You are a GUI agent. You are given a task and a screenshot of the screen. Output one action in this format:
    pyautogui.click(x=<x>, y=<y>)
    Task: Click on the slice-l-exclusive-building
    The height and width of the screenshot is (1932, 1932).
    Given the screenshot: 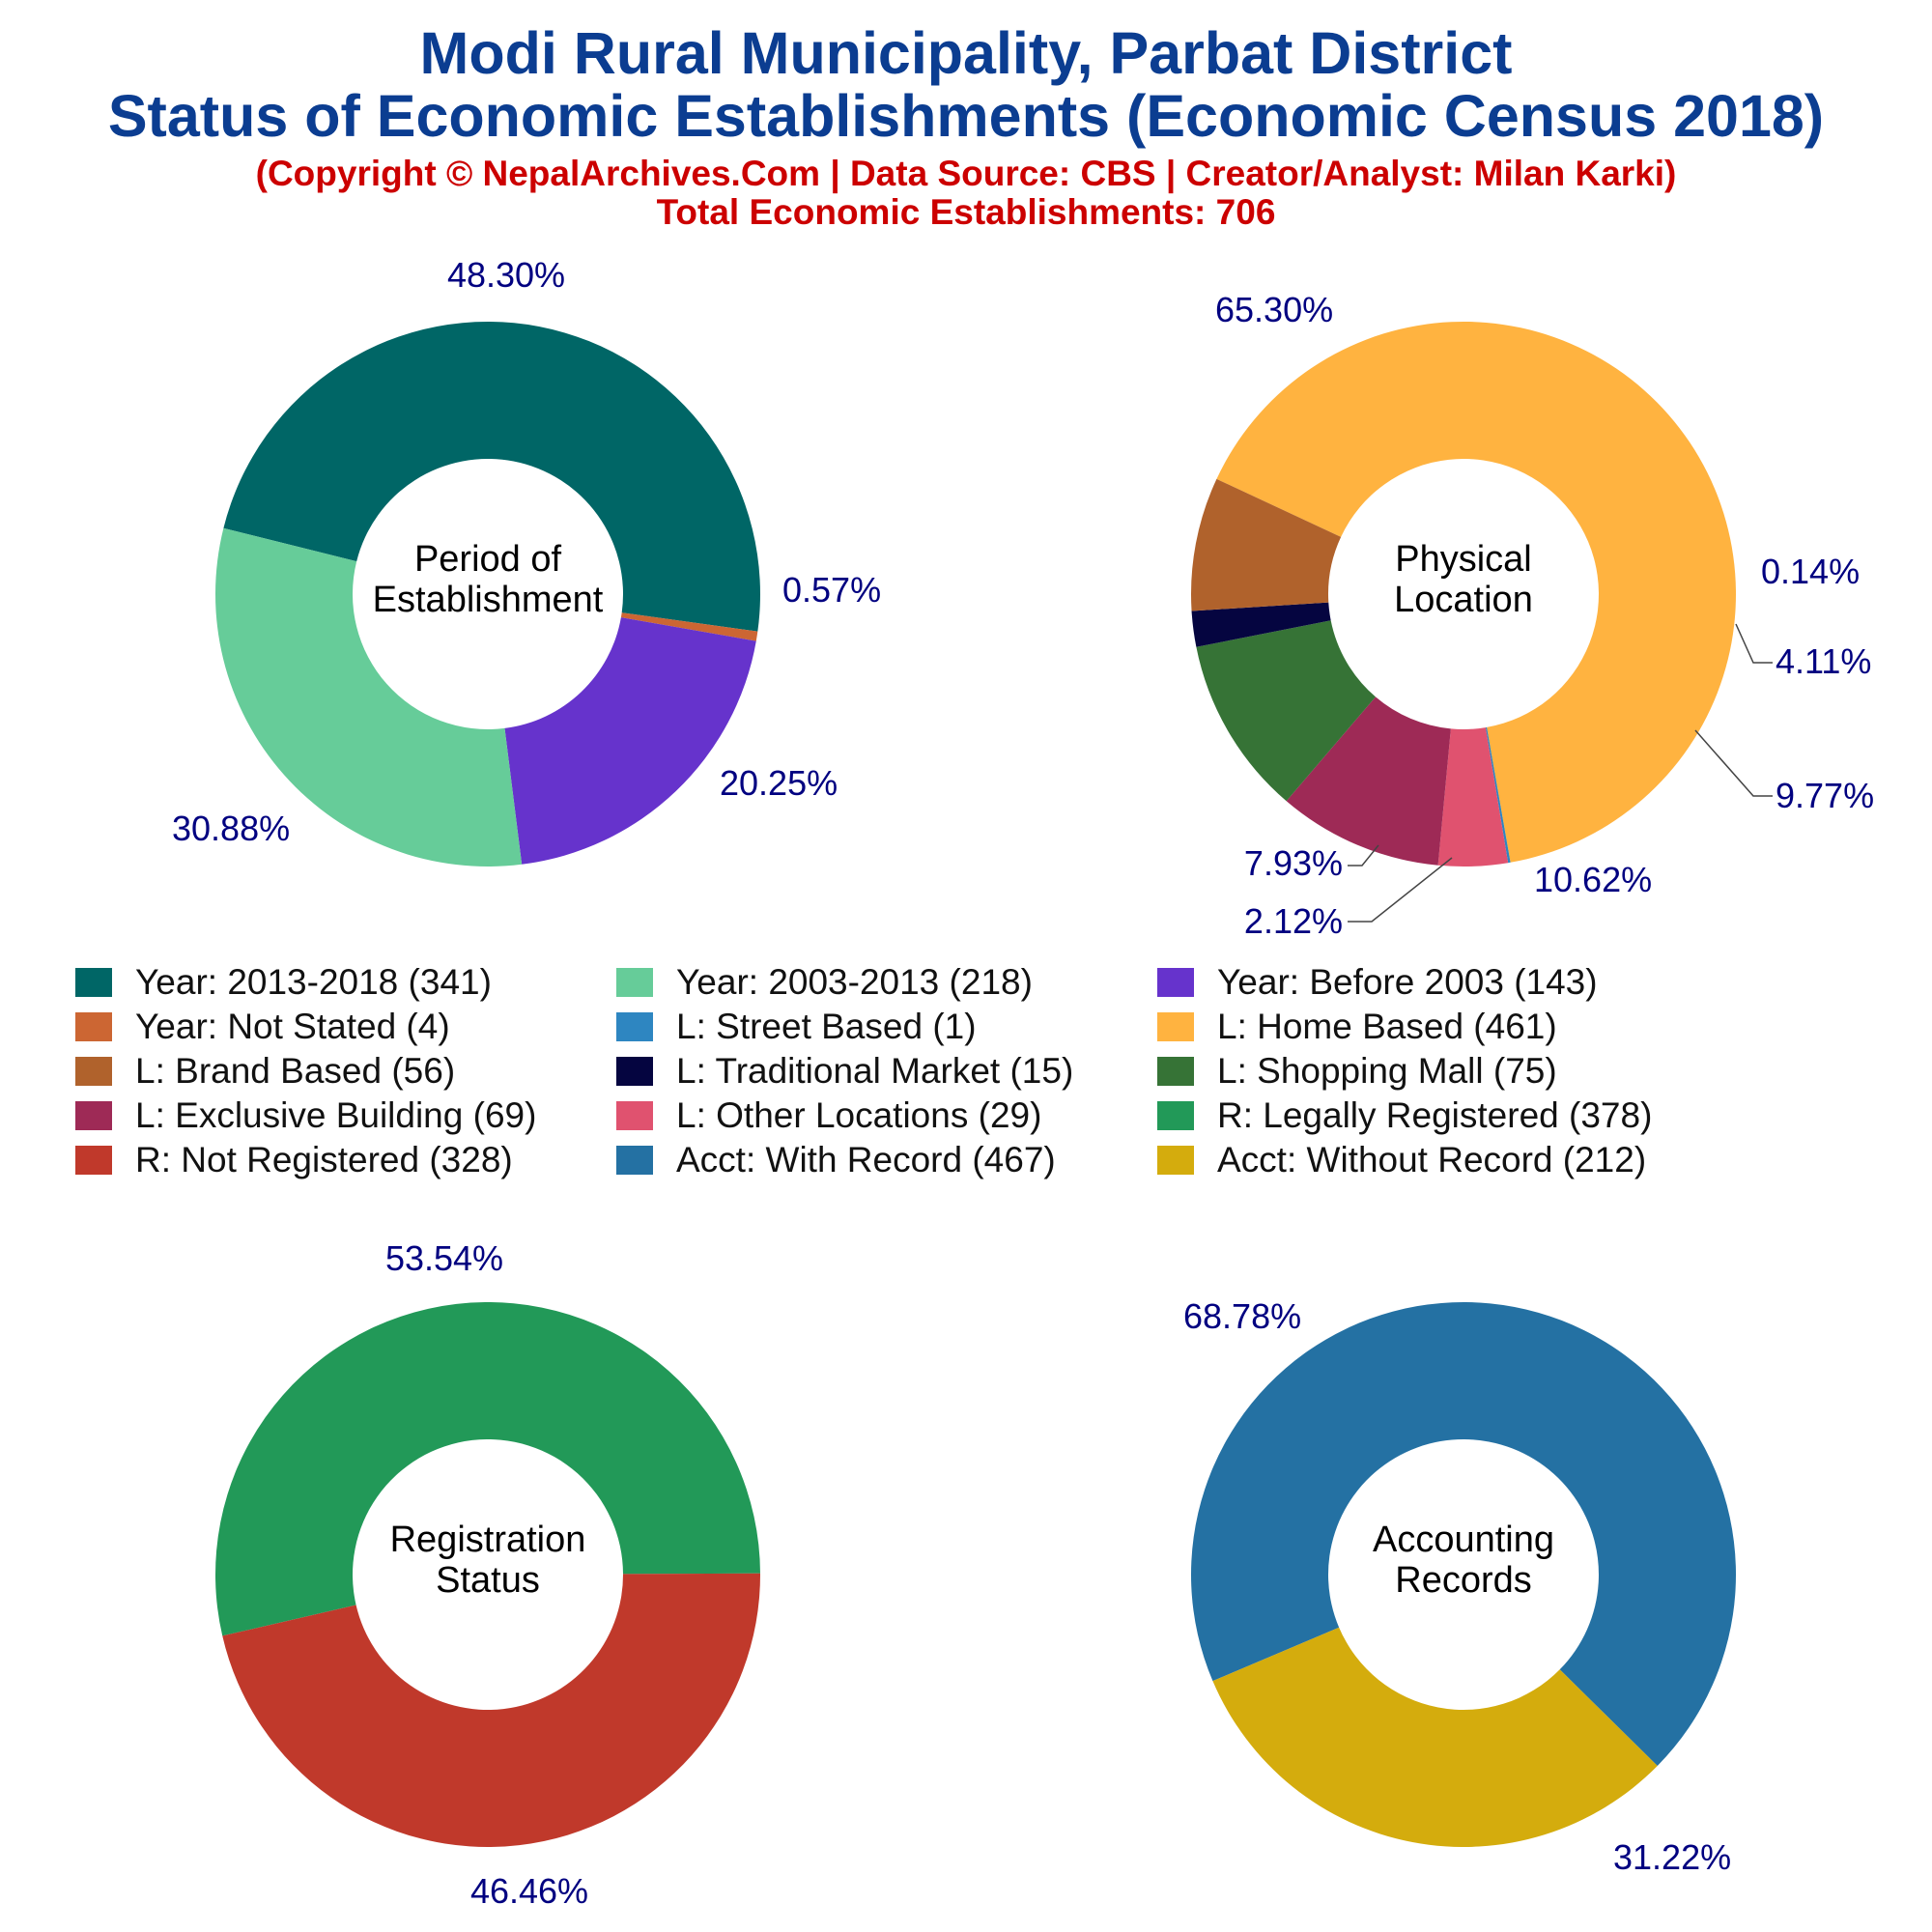 What is the action you would take?
    pyautogui.click(x=1368, y=781)
    